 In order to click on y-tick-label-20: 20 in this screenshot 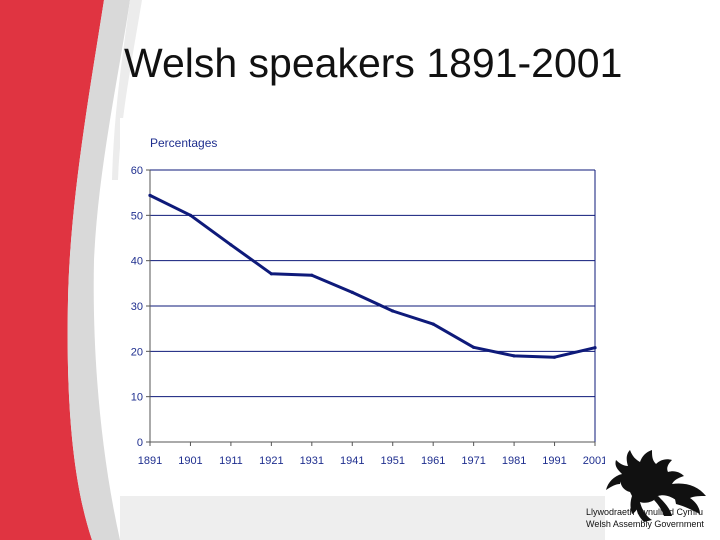, I will do `click(137, 352)`.